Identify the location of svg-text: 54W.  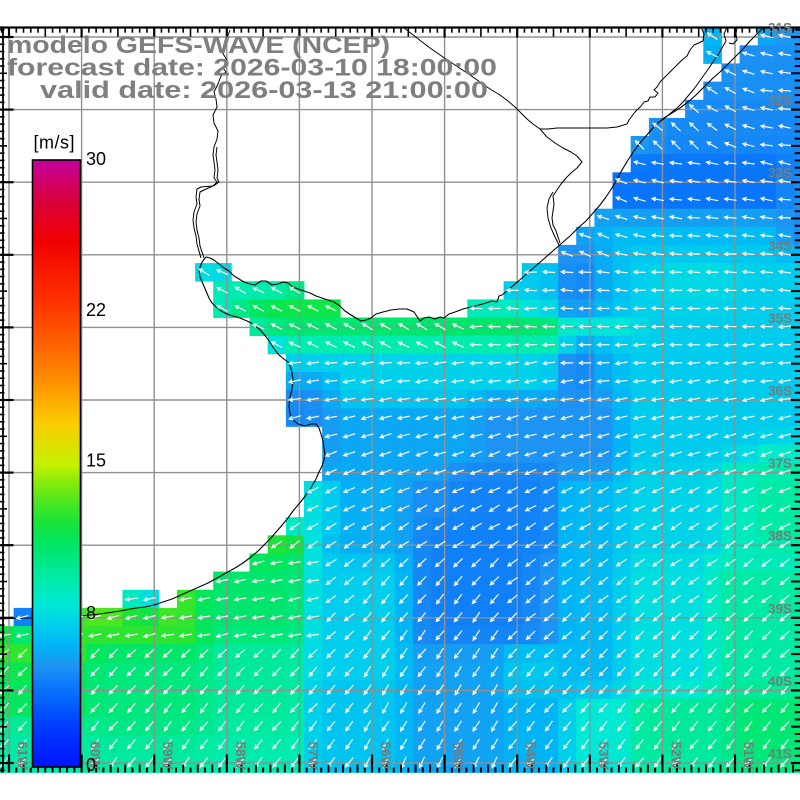
(530, 756).